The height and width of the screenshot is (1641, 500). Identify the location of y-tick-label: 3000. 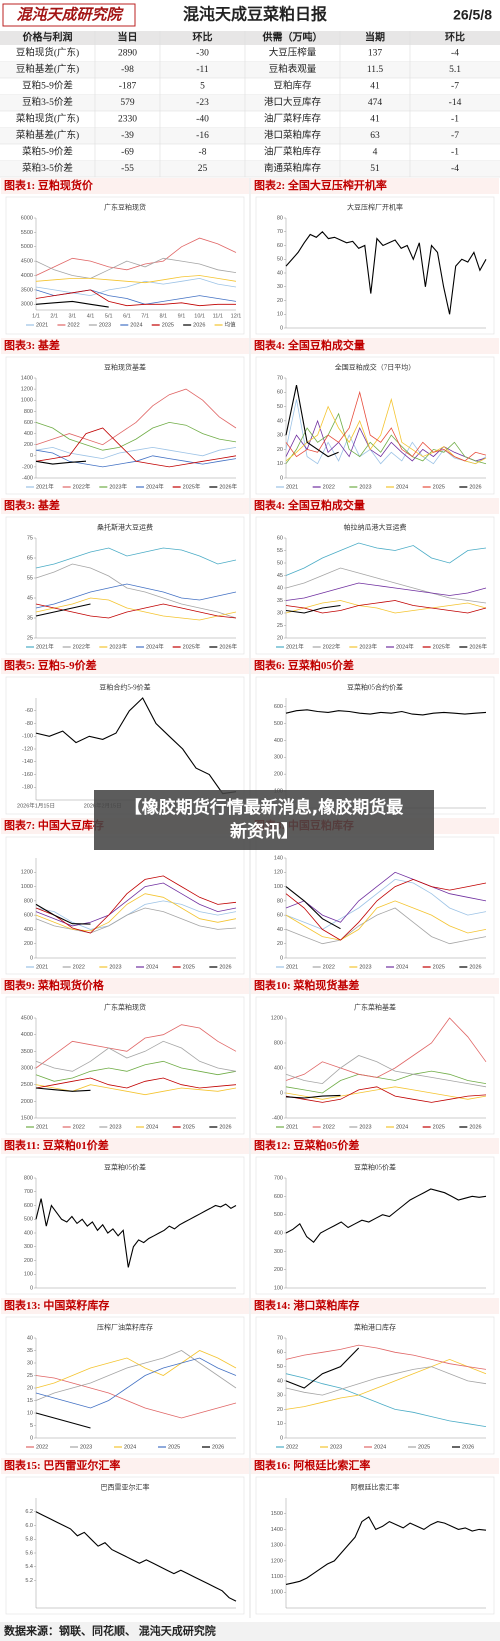
(27, 1068).